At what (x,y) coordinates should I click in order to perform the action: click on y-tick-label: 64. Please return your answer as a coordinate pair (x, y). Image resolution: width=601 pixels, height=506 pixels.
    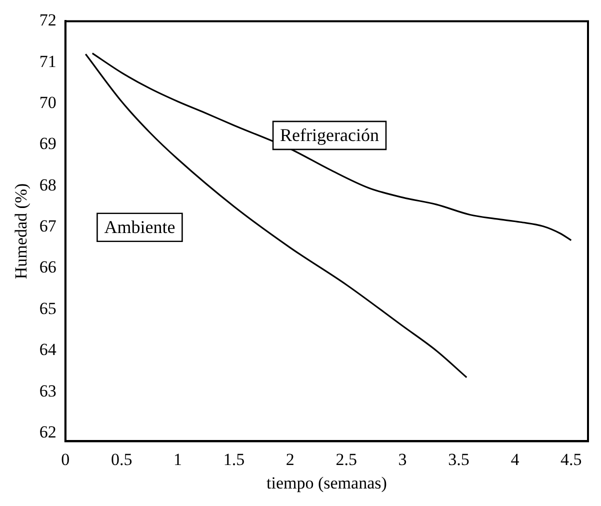
    Looking at the image, I should click on (48, 350).